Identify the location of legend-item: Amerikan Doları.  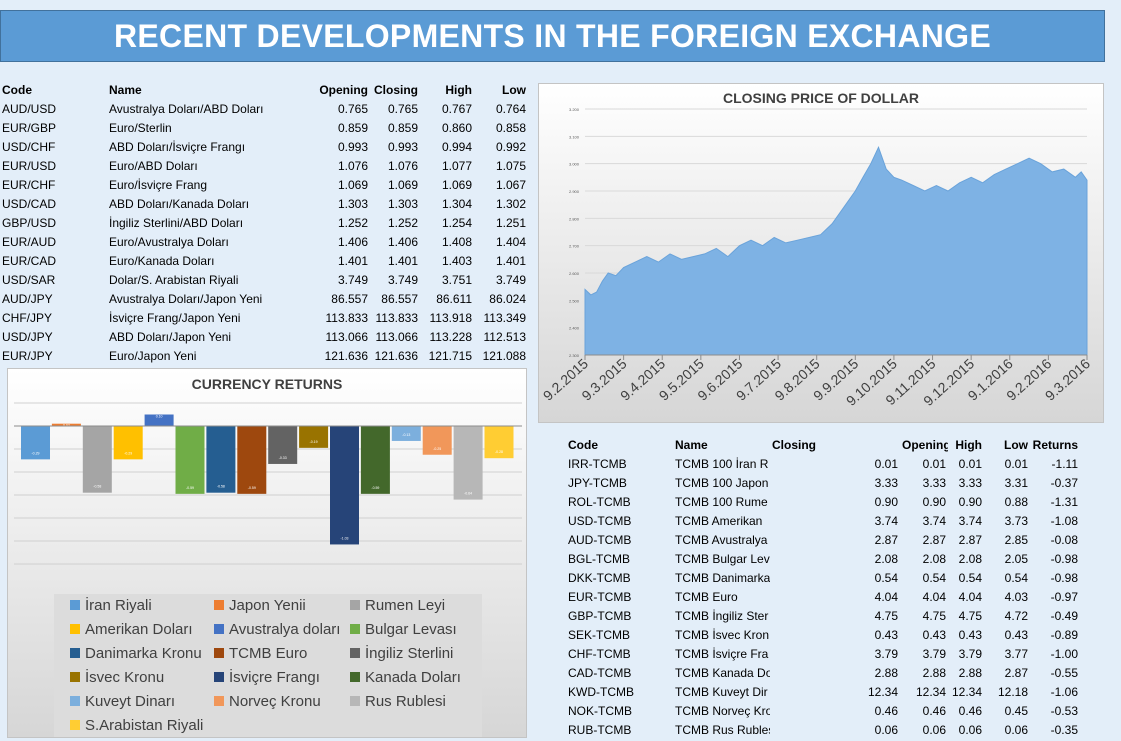
(131, 629).